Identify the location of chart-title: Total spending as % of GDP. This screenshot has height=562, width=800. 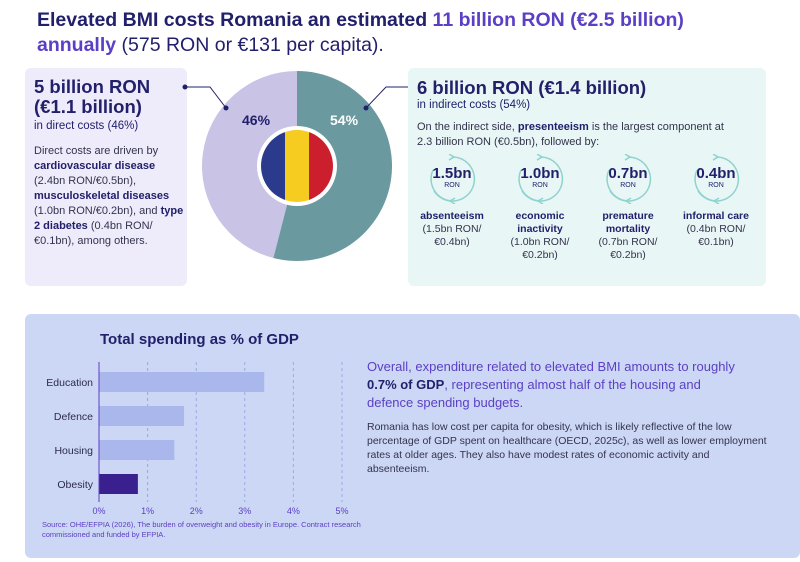
(199, 339).